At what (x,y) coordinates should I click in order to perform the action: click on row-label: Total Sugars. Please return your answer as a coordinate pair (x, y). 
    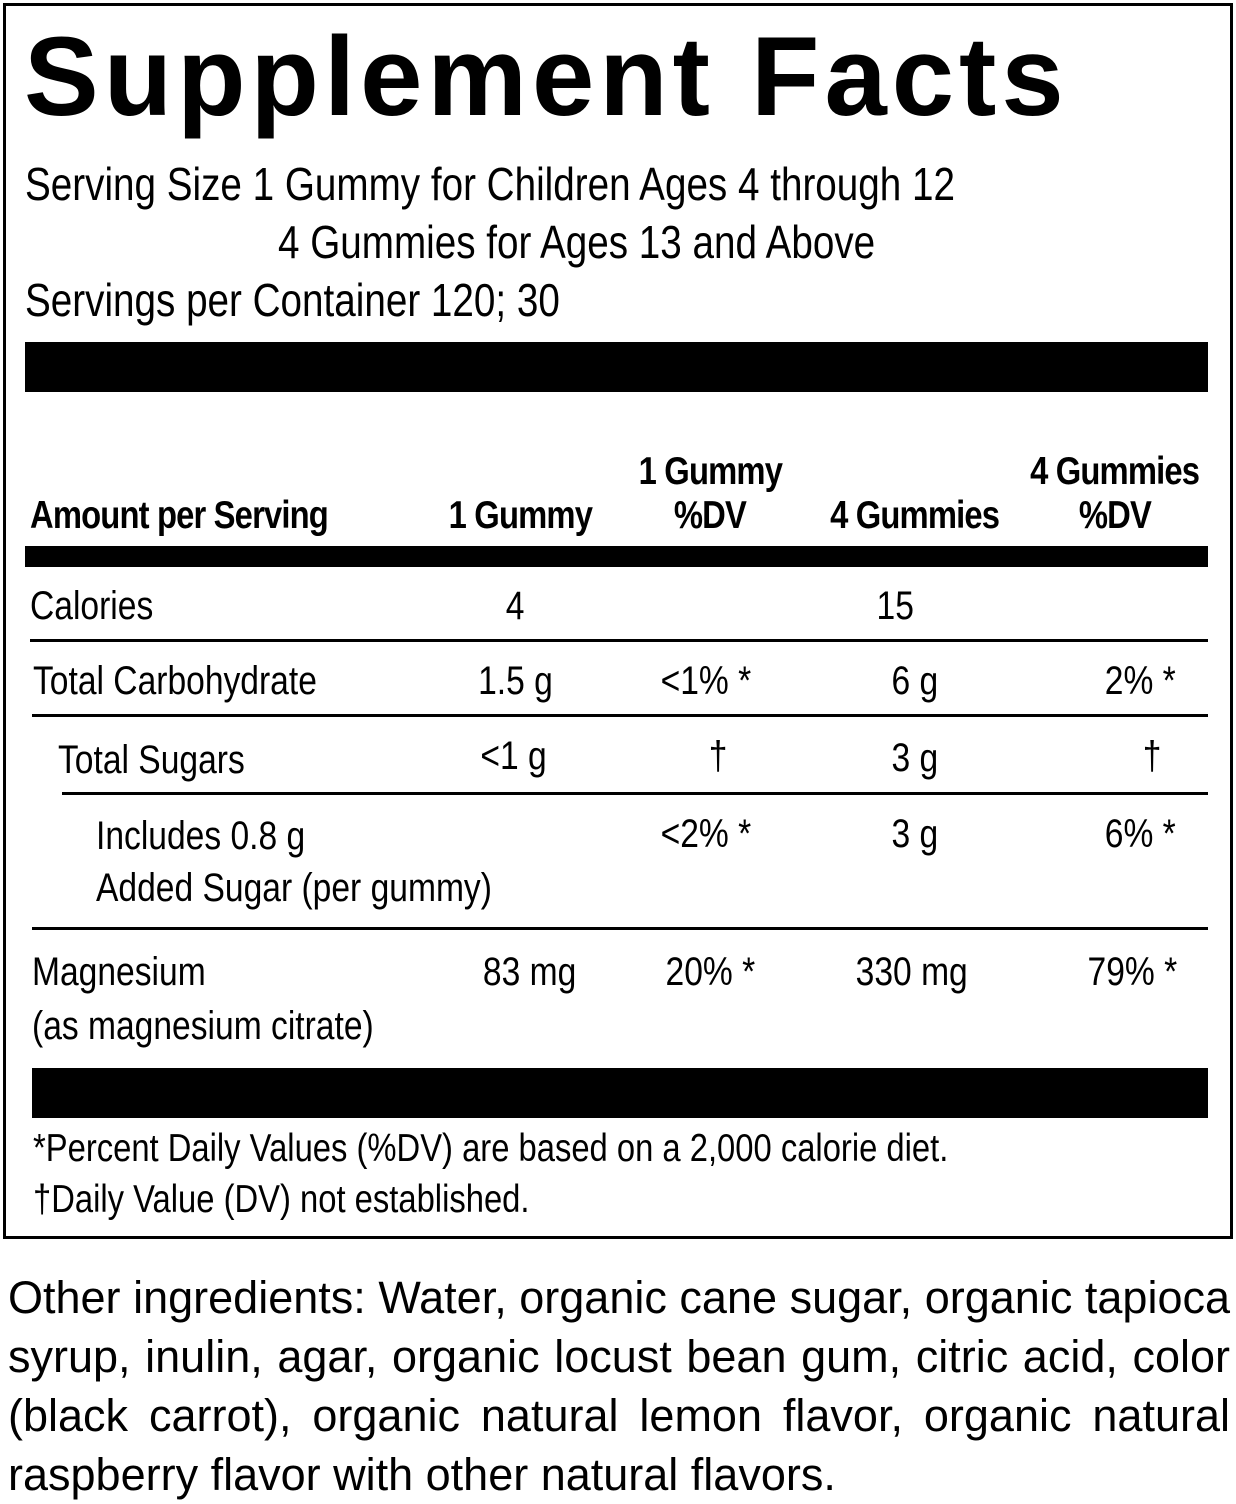
    Looking at the image, I should click on (151, 760).